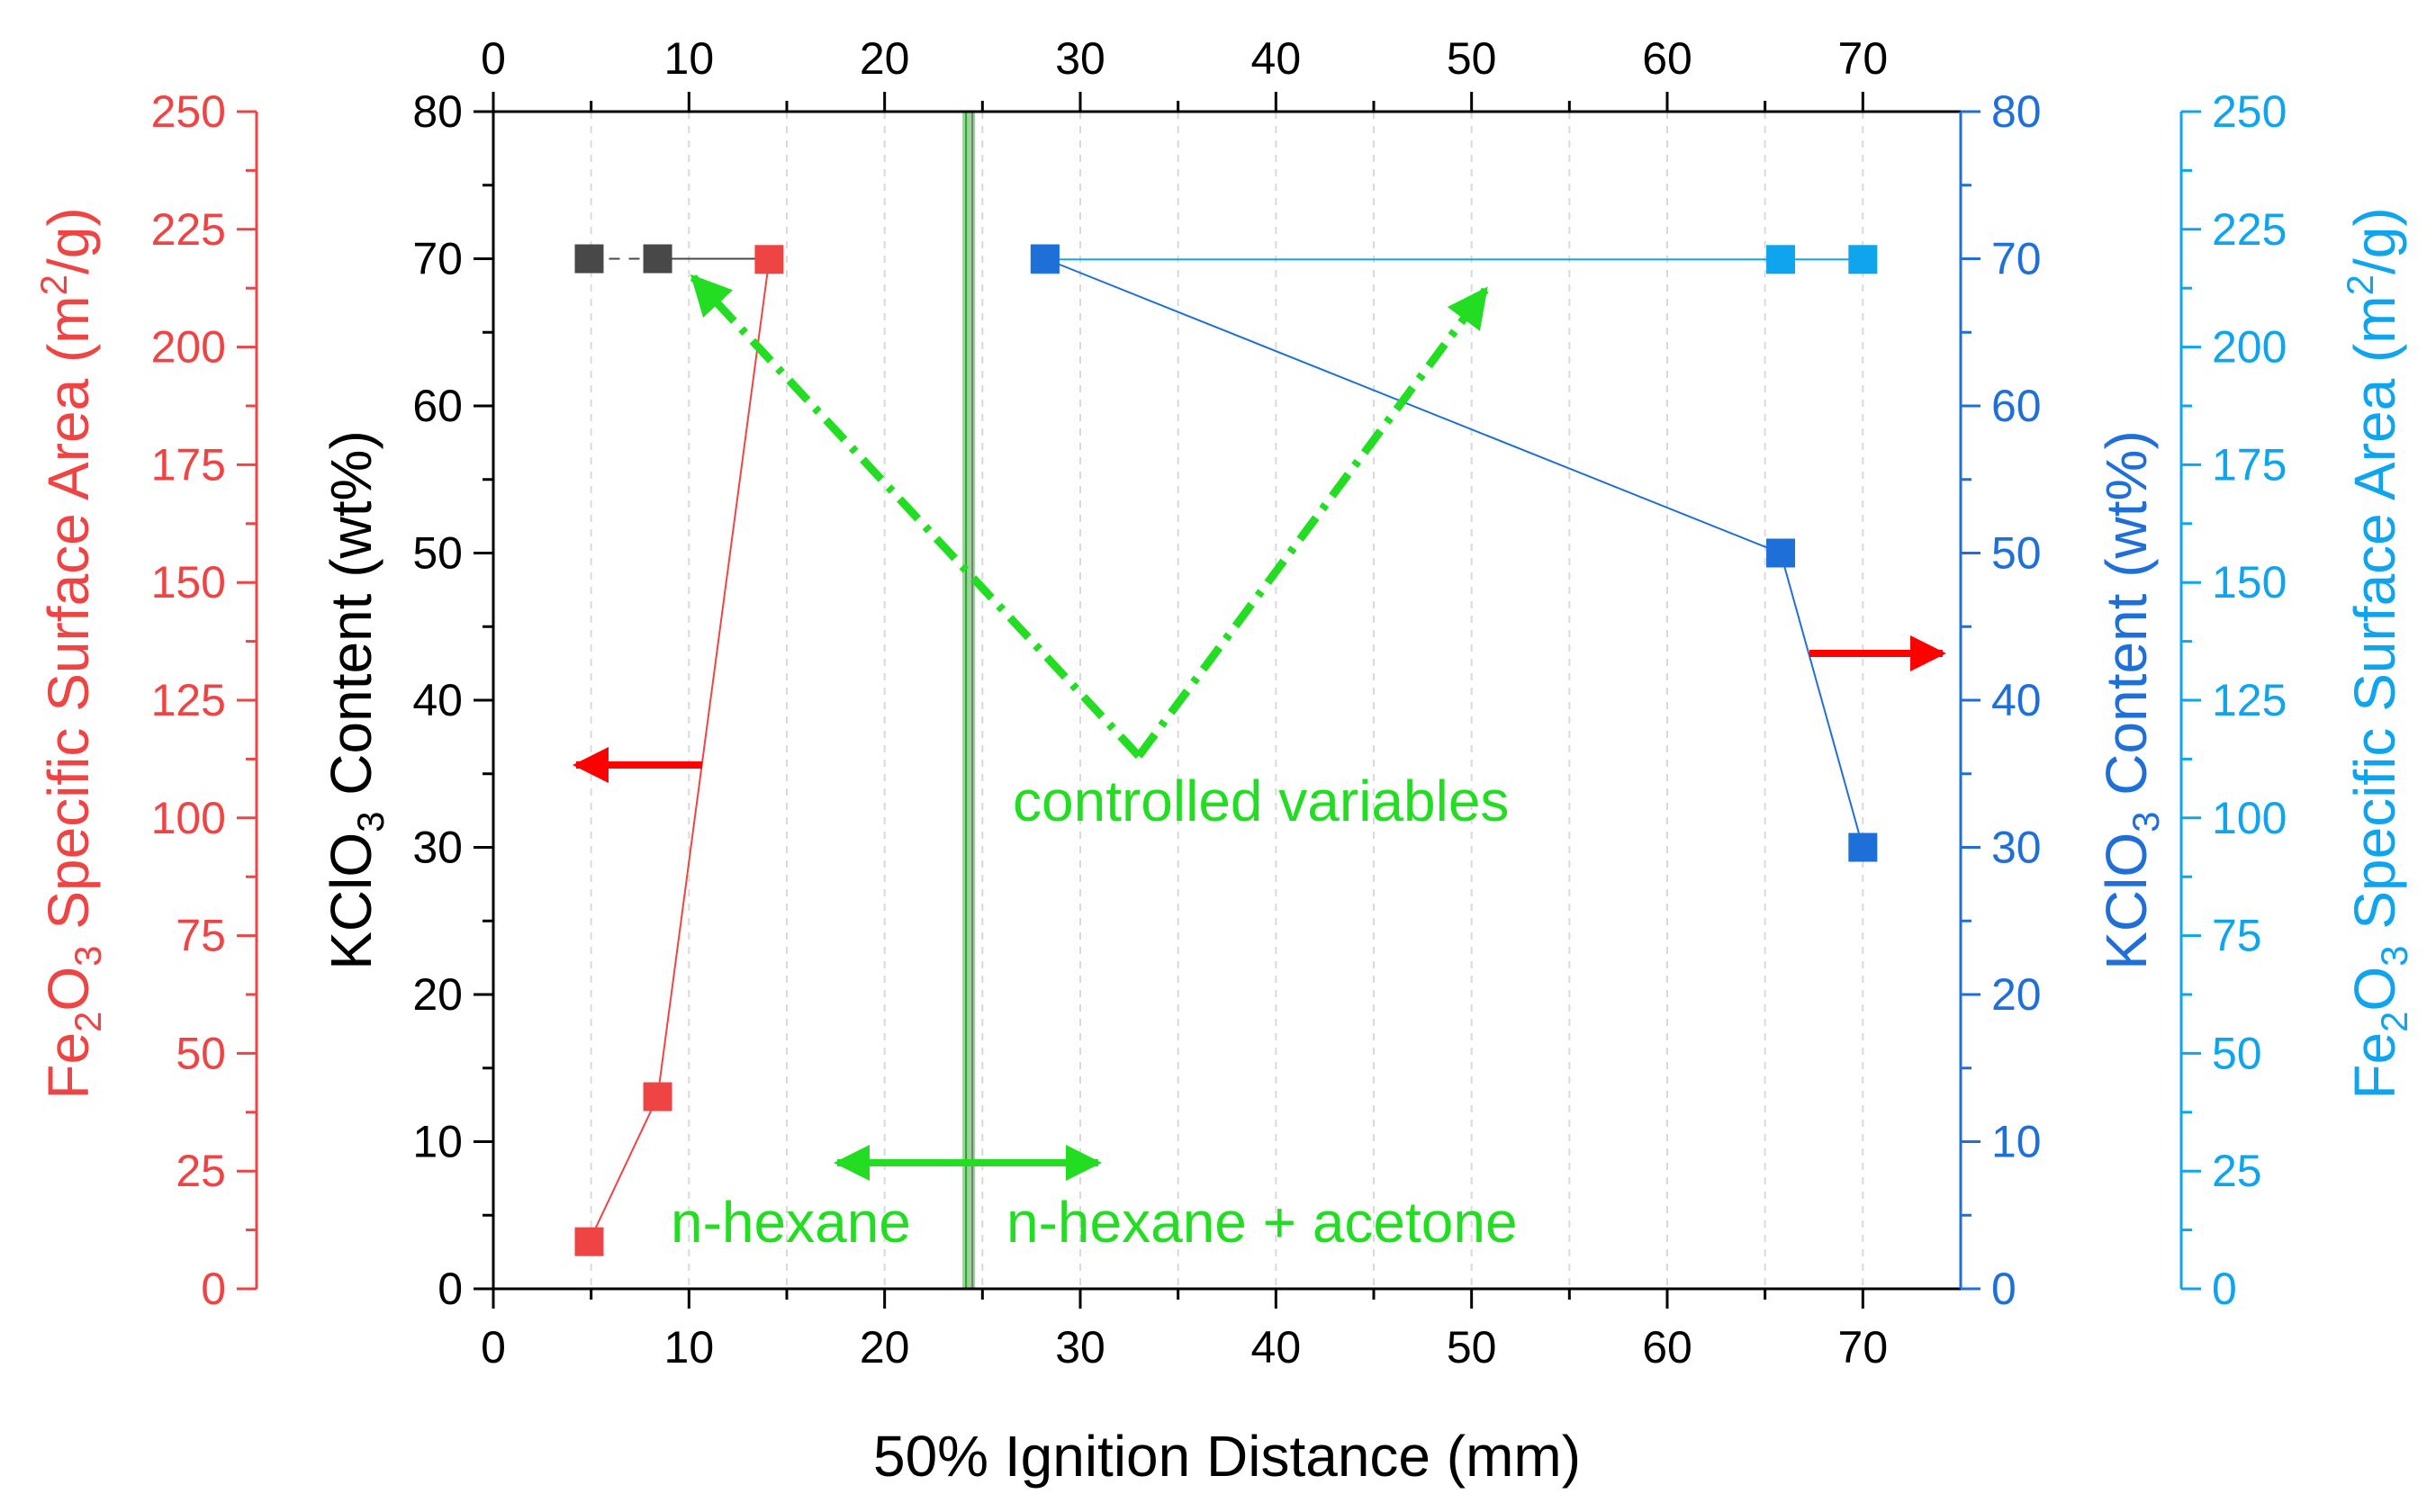  I want to click on left_kclo3-tick-label: 70, so click(437, 259).